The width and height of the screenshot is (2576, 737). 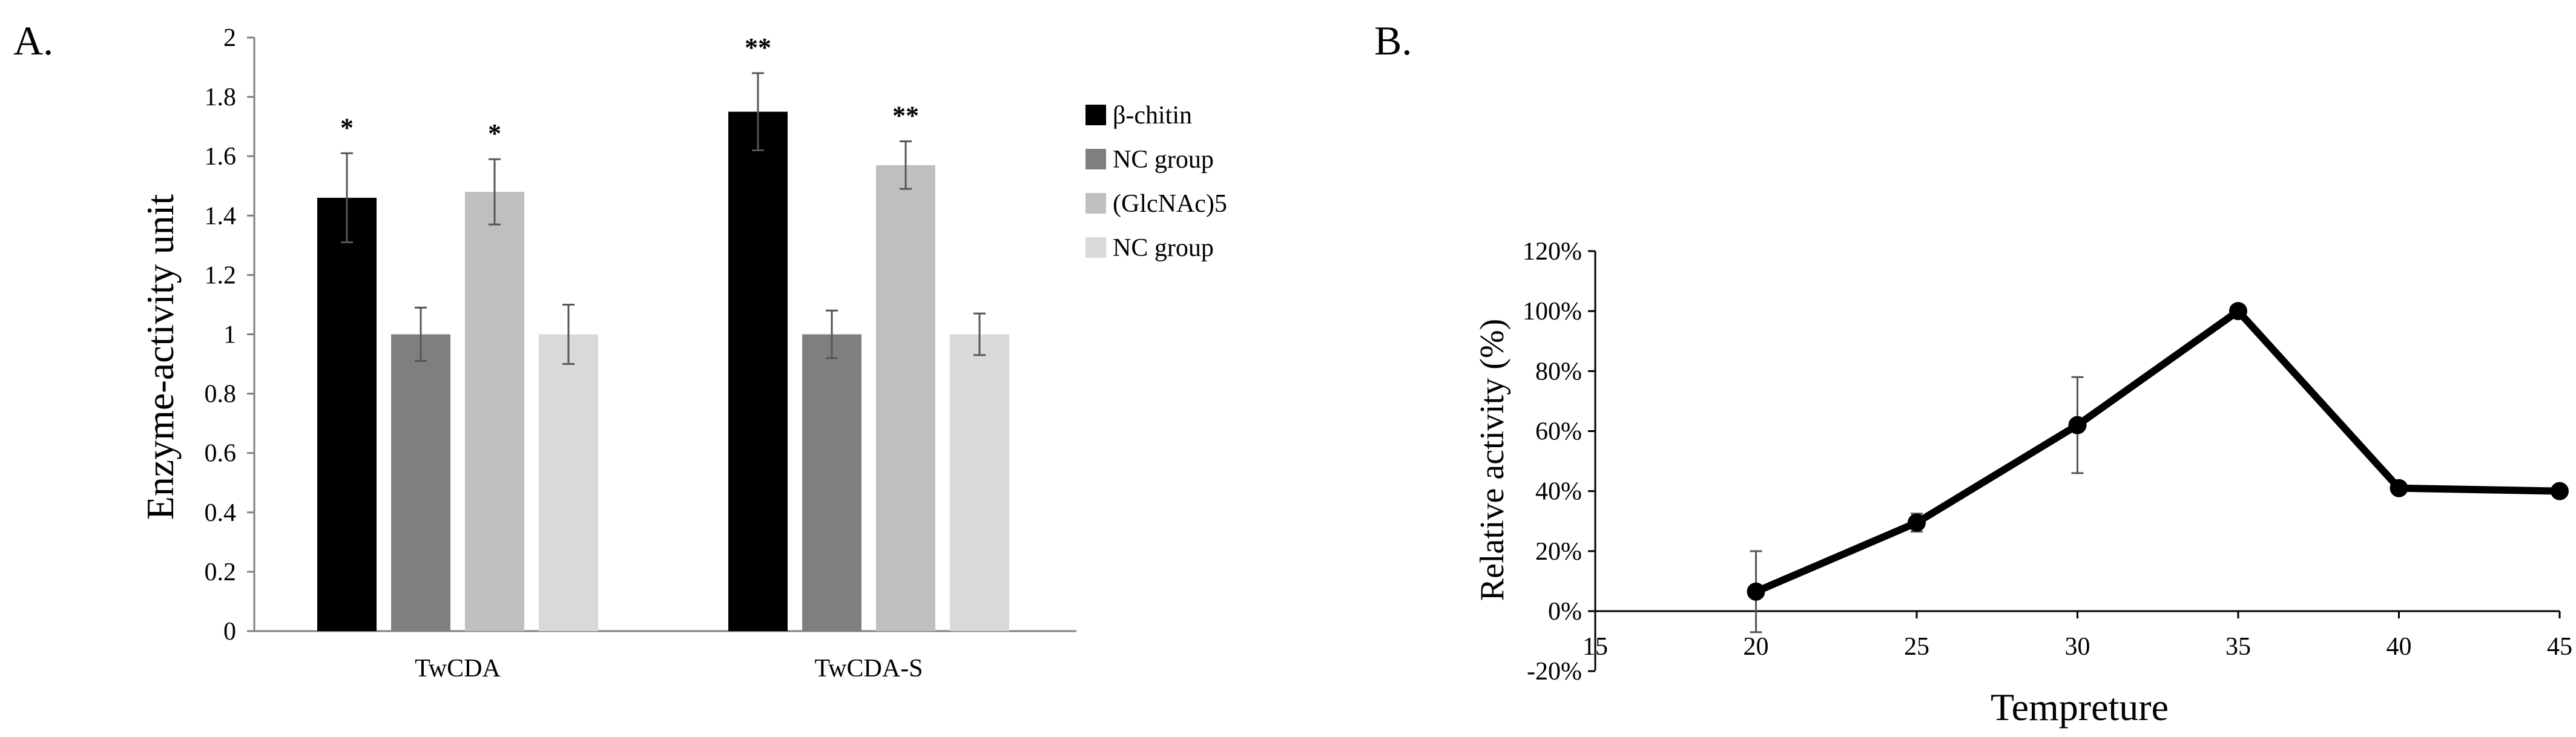 What do you see at coordinates (1559, 552) in the screenshot?
I see `panel-b-y-tick-label: 20%` at bounding box center [1559, 552].